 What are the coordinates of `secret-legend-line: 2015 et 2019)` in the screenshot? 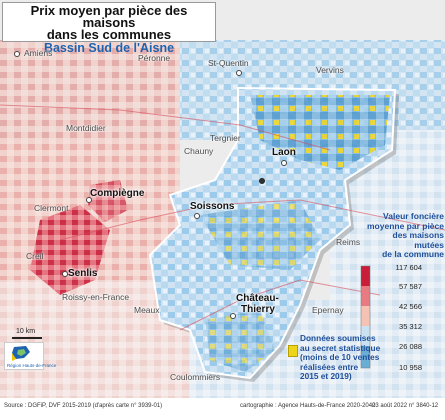 It's located at (326, 376).